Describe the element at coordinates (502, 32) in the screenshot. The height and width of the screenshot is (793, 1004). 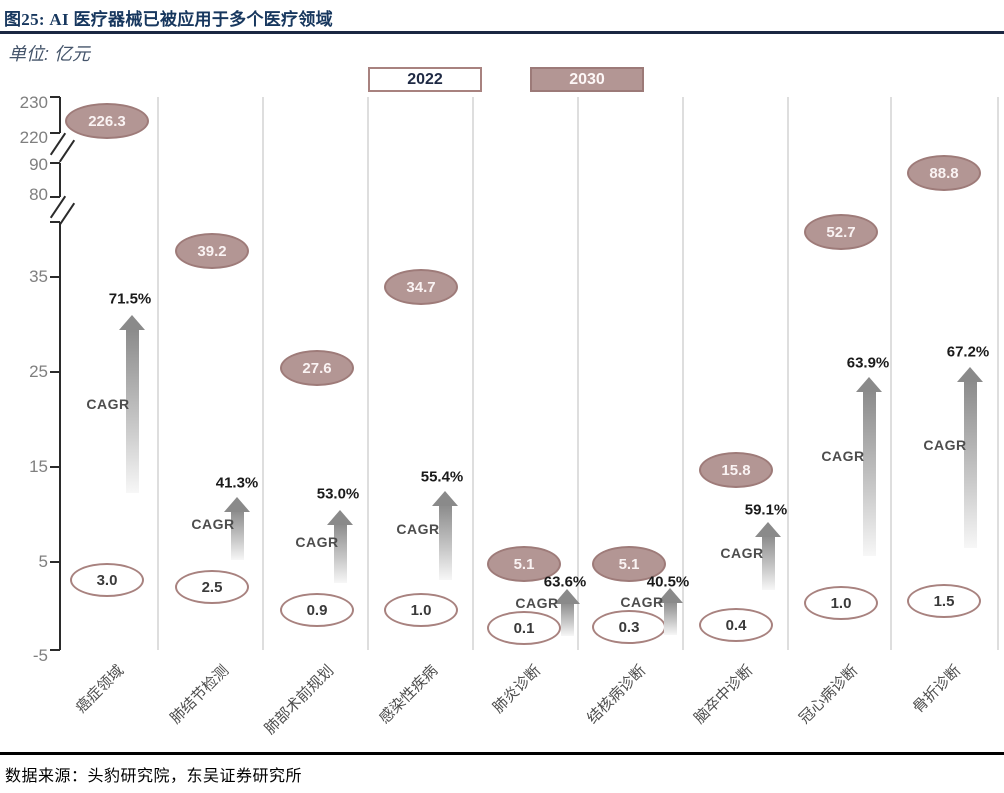
I see `title-divider` at that location.